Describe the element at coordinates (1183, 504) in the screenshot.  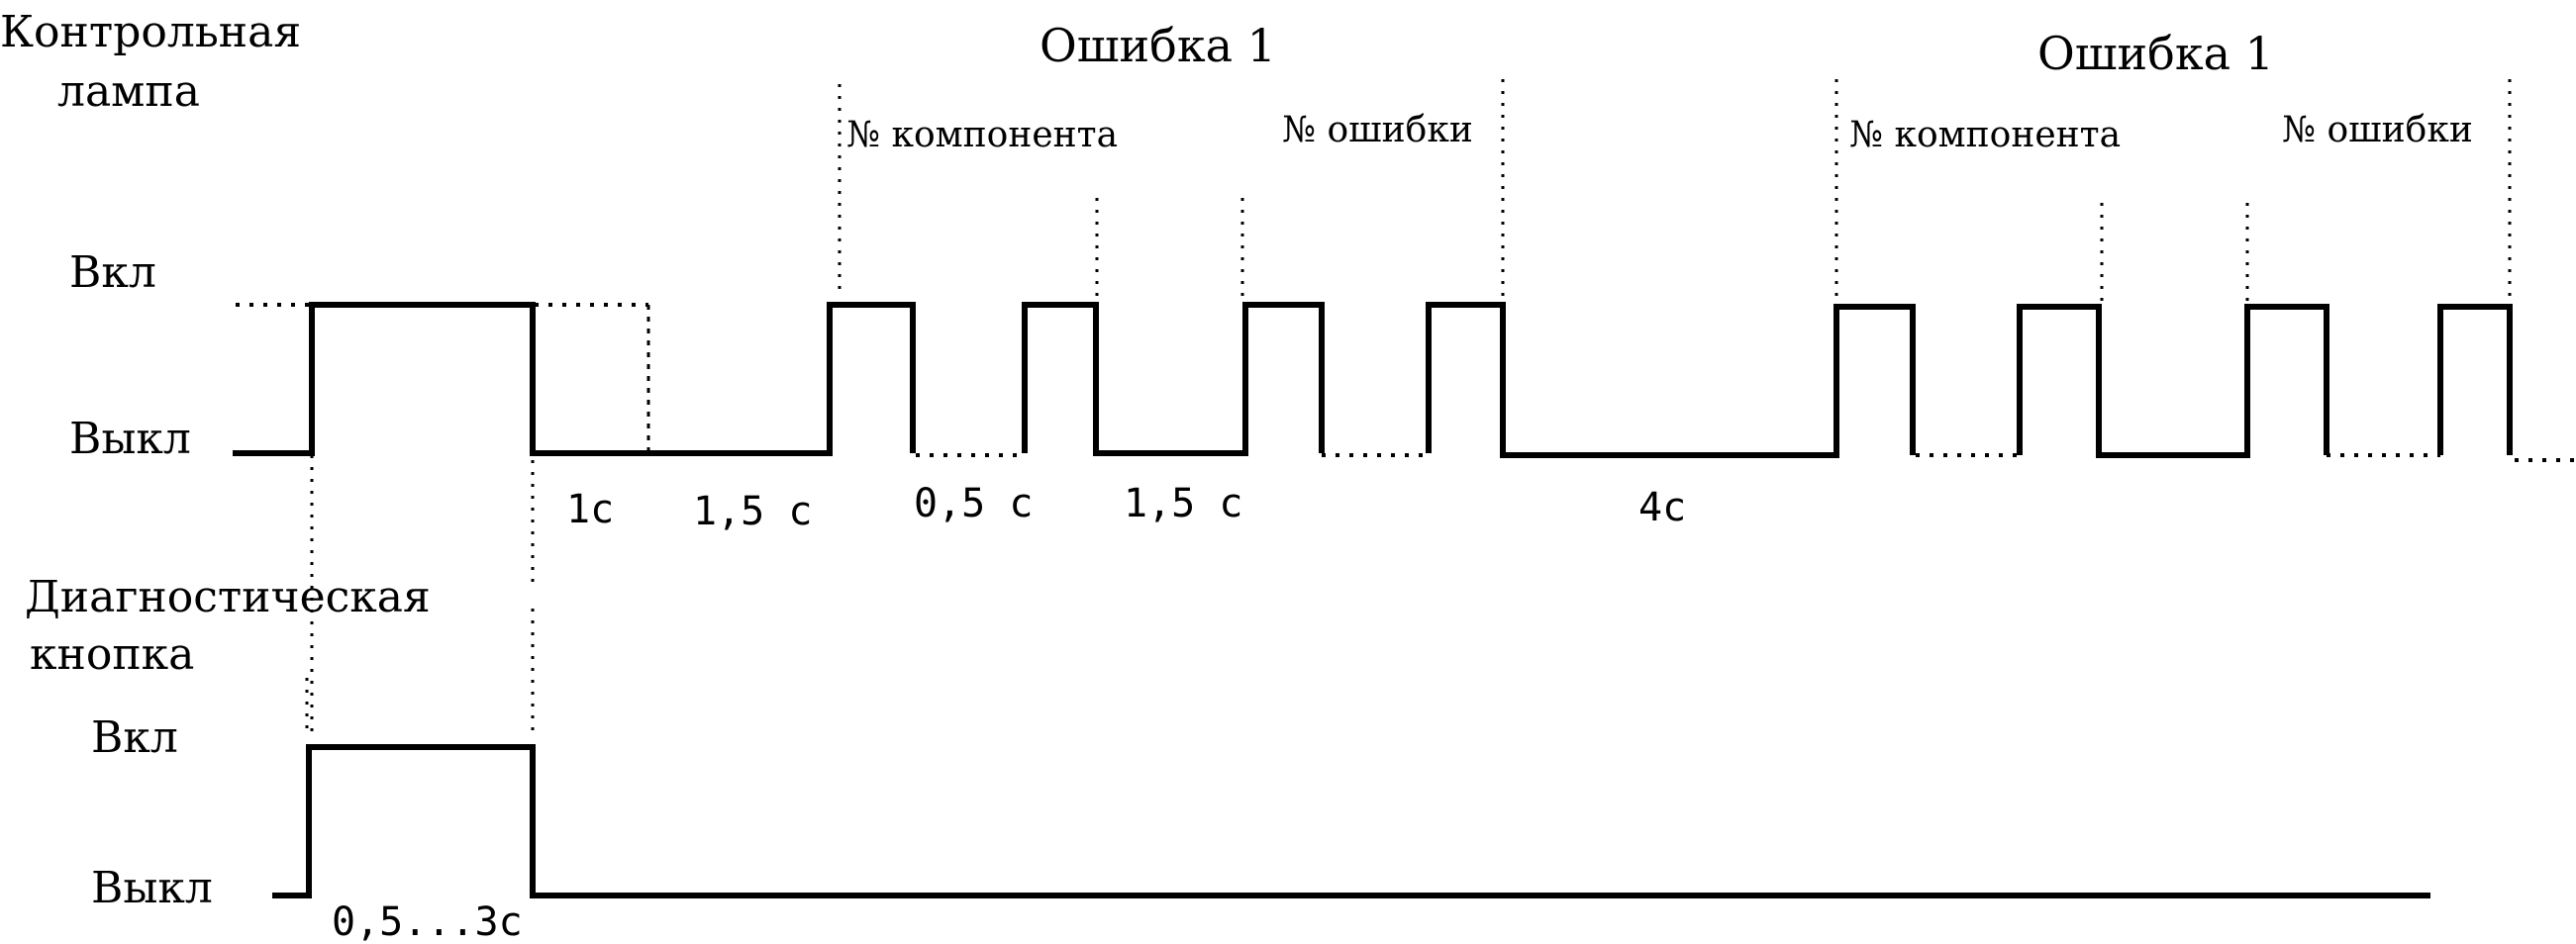
I see `duration-digit-gap: 1,5 с` at that location.